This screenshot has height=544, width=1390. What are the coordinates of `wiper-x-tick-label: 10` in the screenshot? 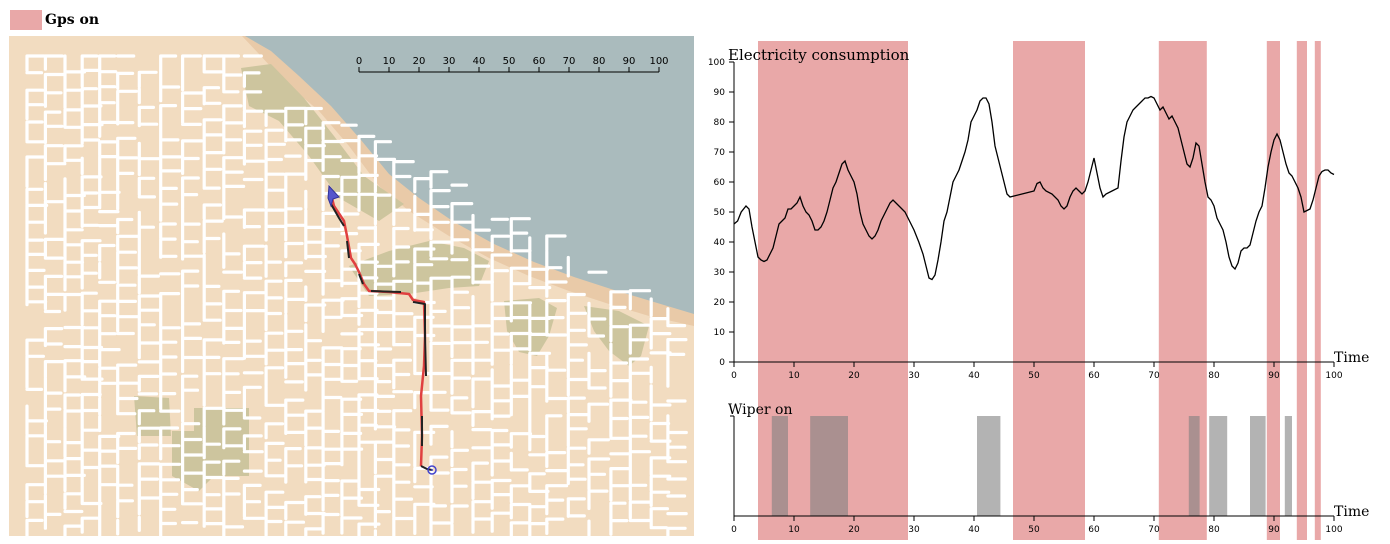 It's located at (794, 530).